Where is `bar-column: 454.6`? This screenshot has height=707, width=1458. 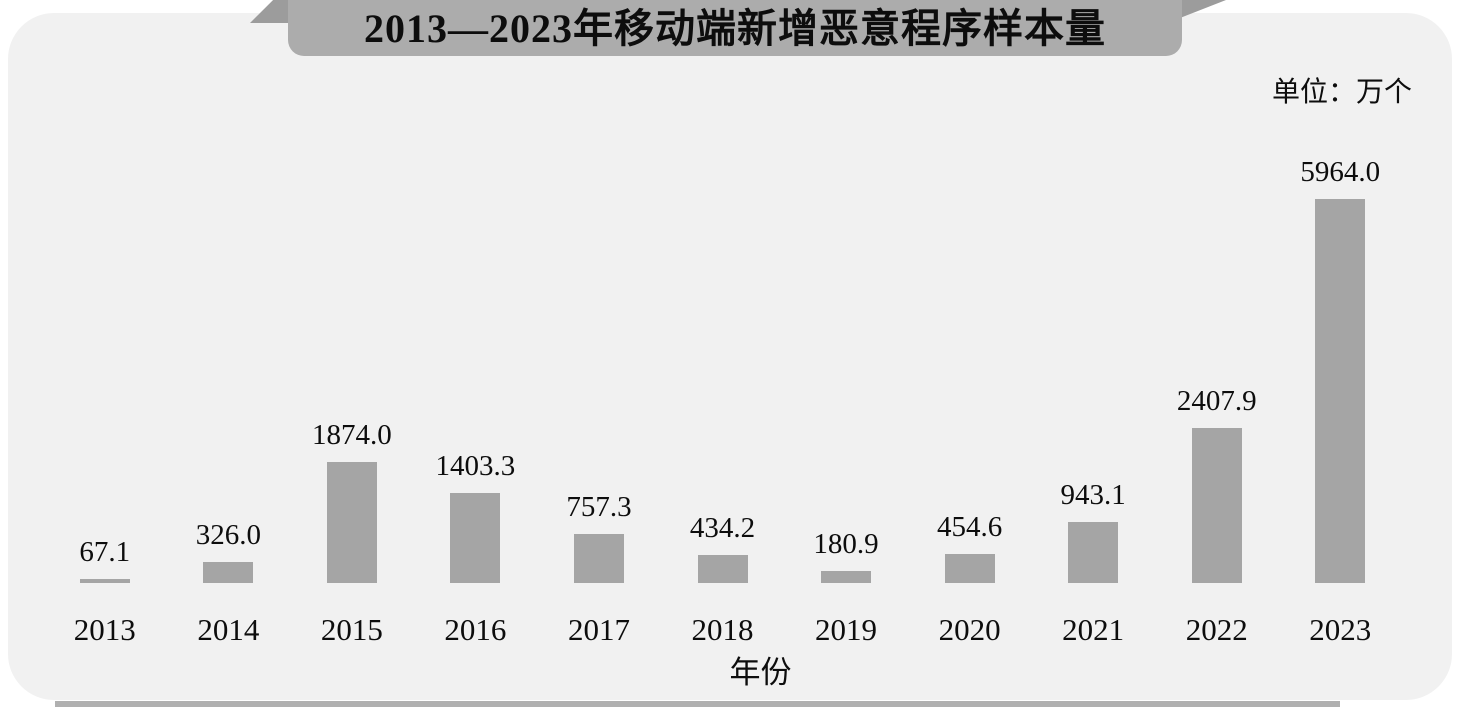 bar-column: 454.6 is located at coordinates (970, 368).